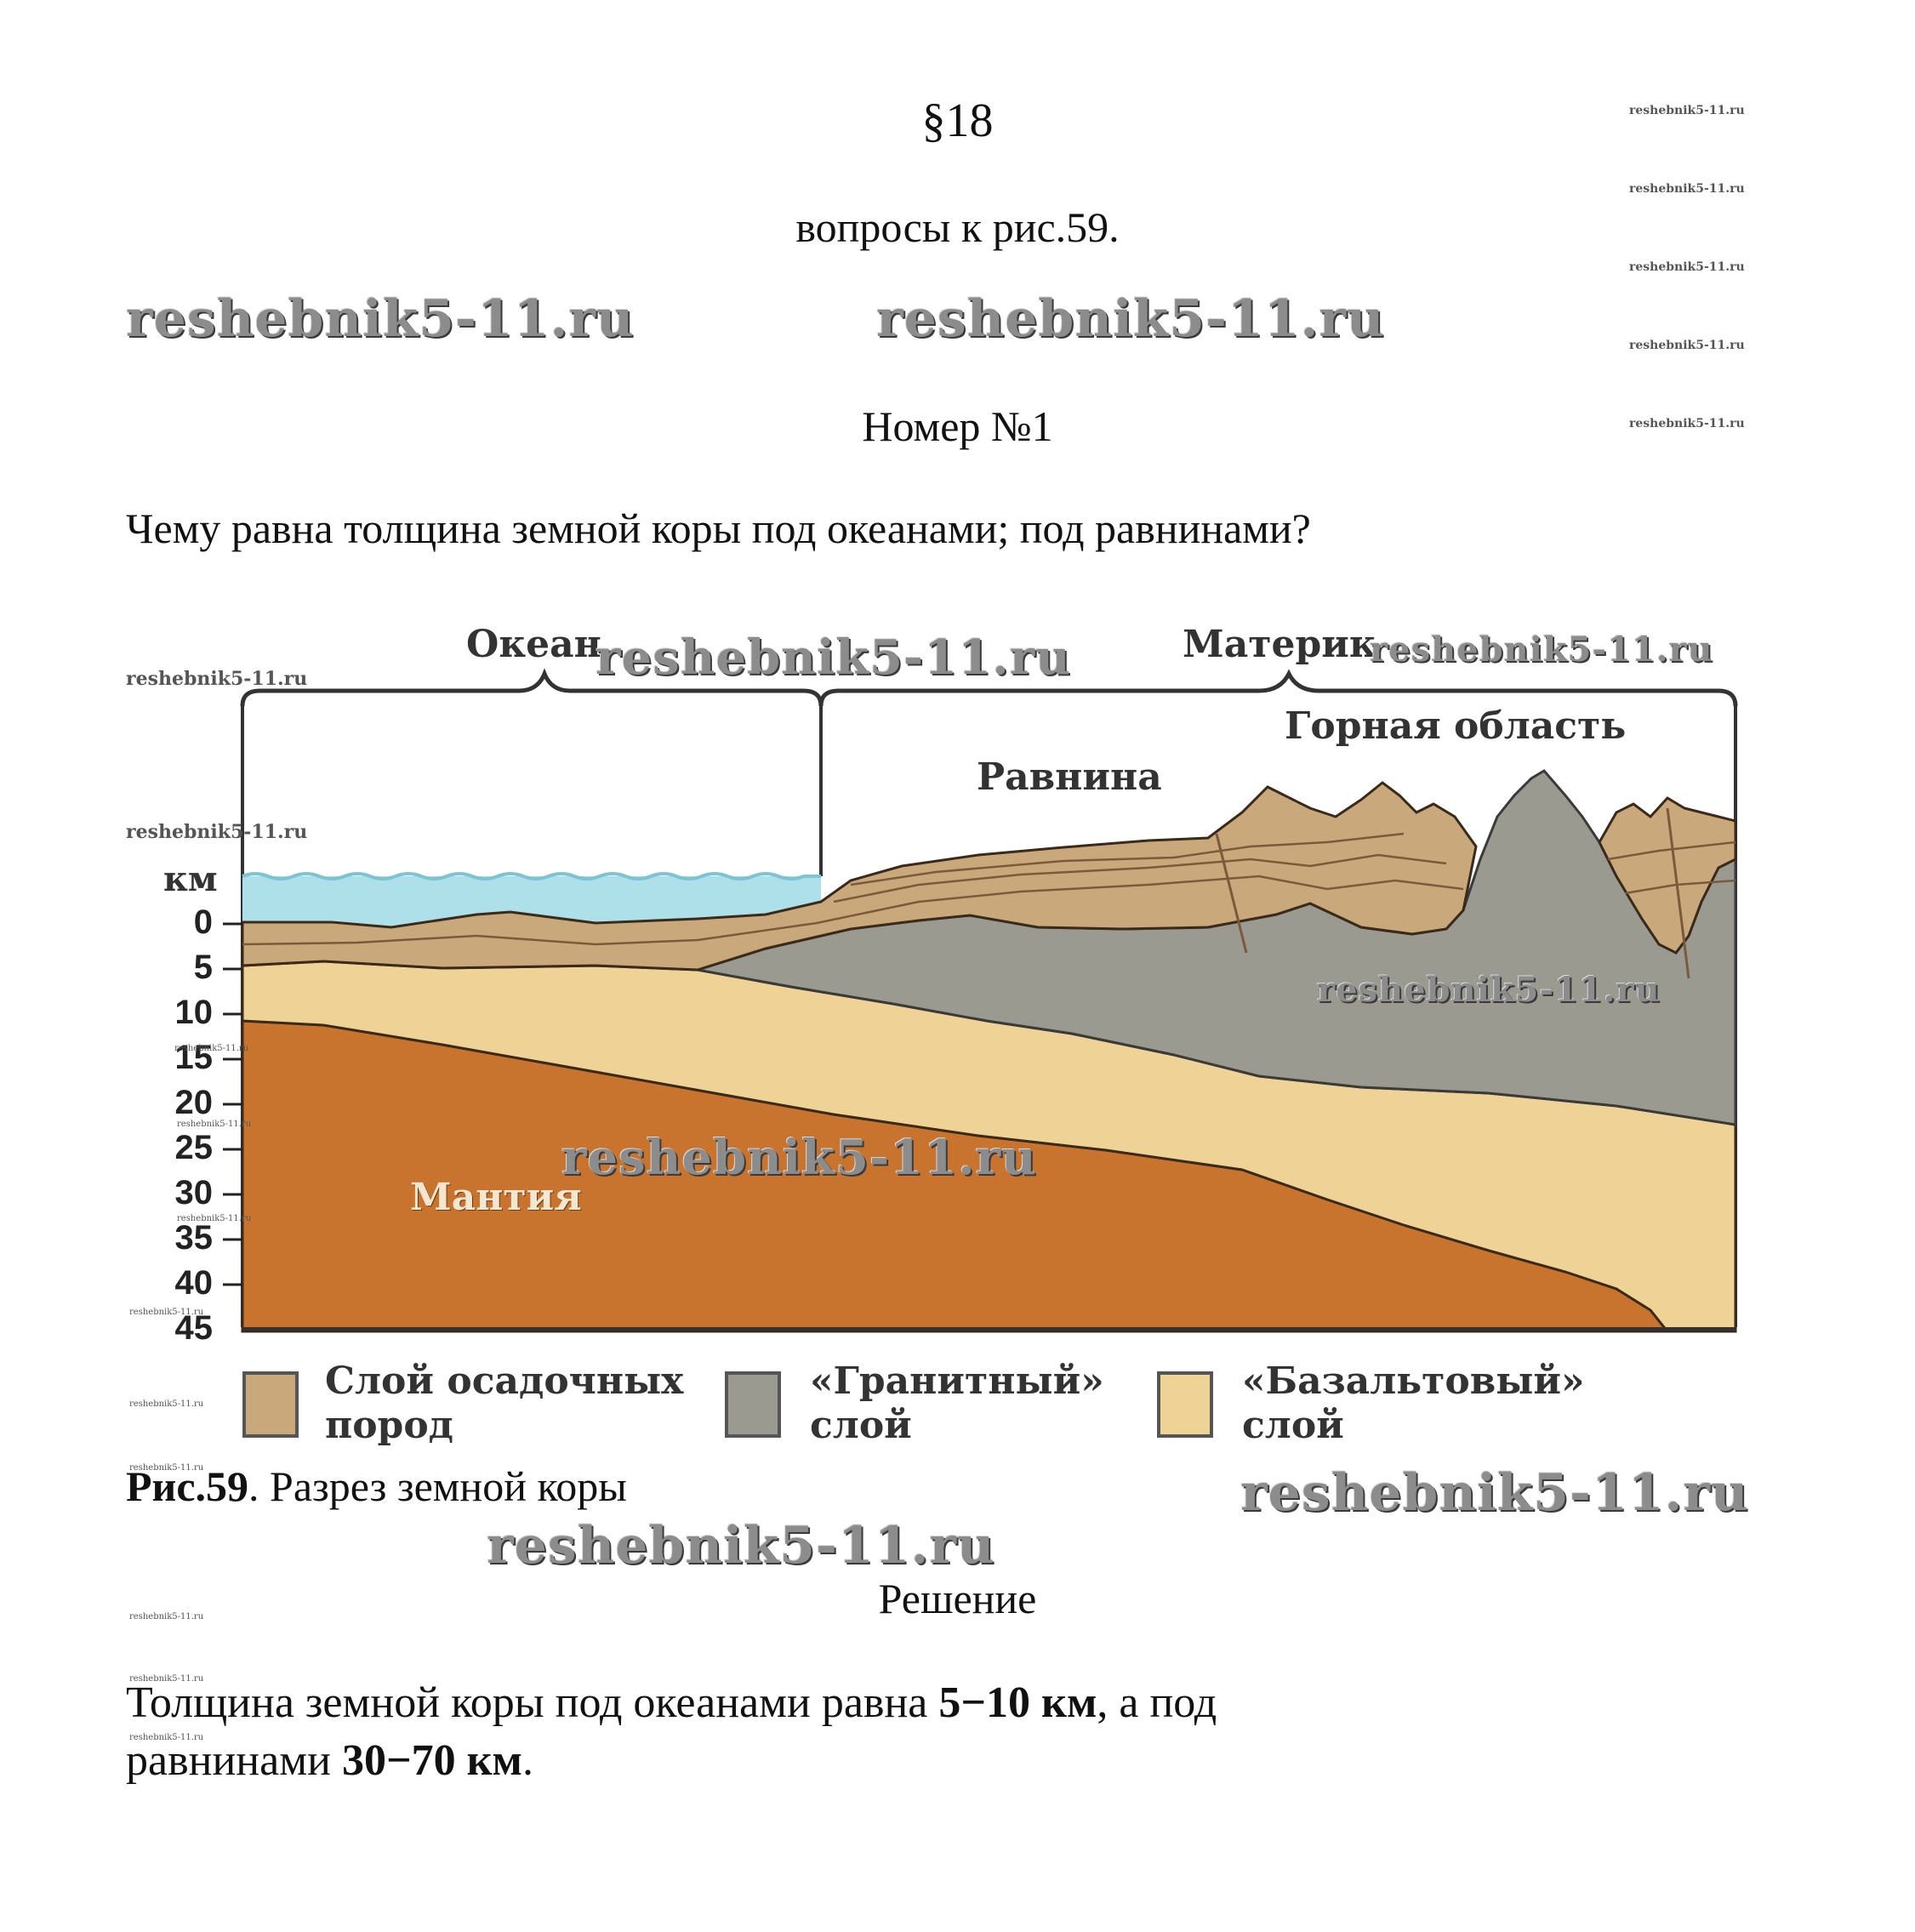 The width and height of the screenshot is (1915, 1932). I want to click on legend-swatch-basalt, so click(1185, 1405).